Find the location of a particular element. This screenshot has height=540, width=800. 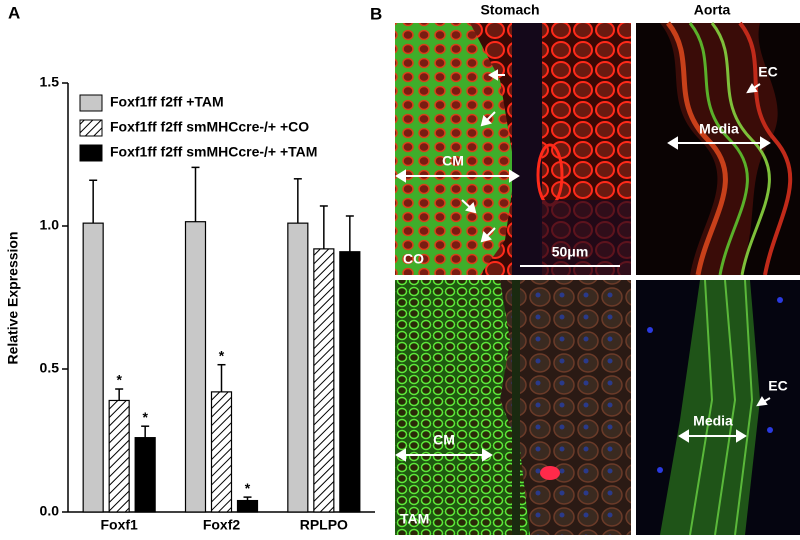

y-tick-label: 1.5 is located at coordinates (50, 82).